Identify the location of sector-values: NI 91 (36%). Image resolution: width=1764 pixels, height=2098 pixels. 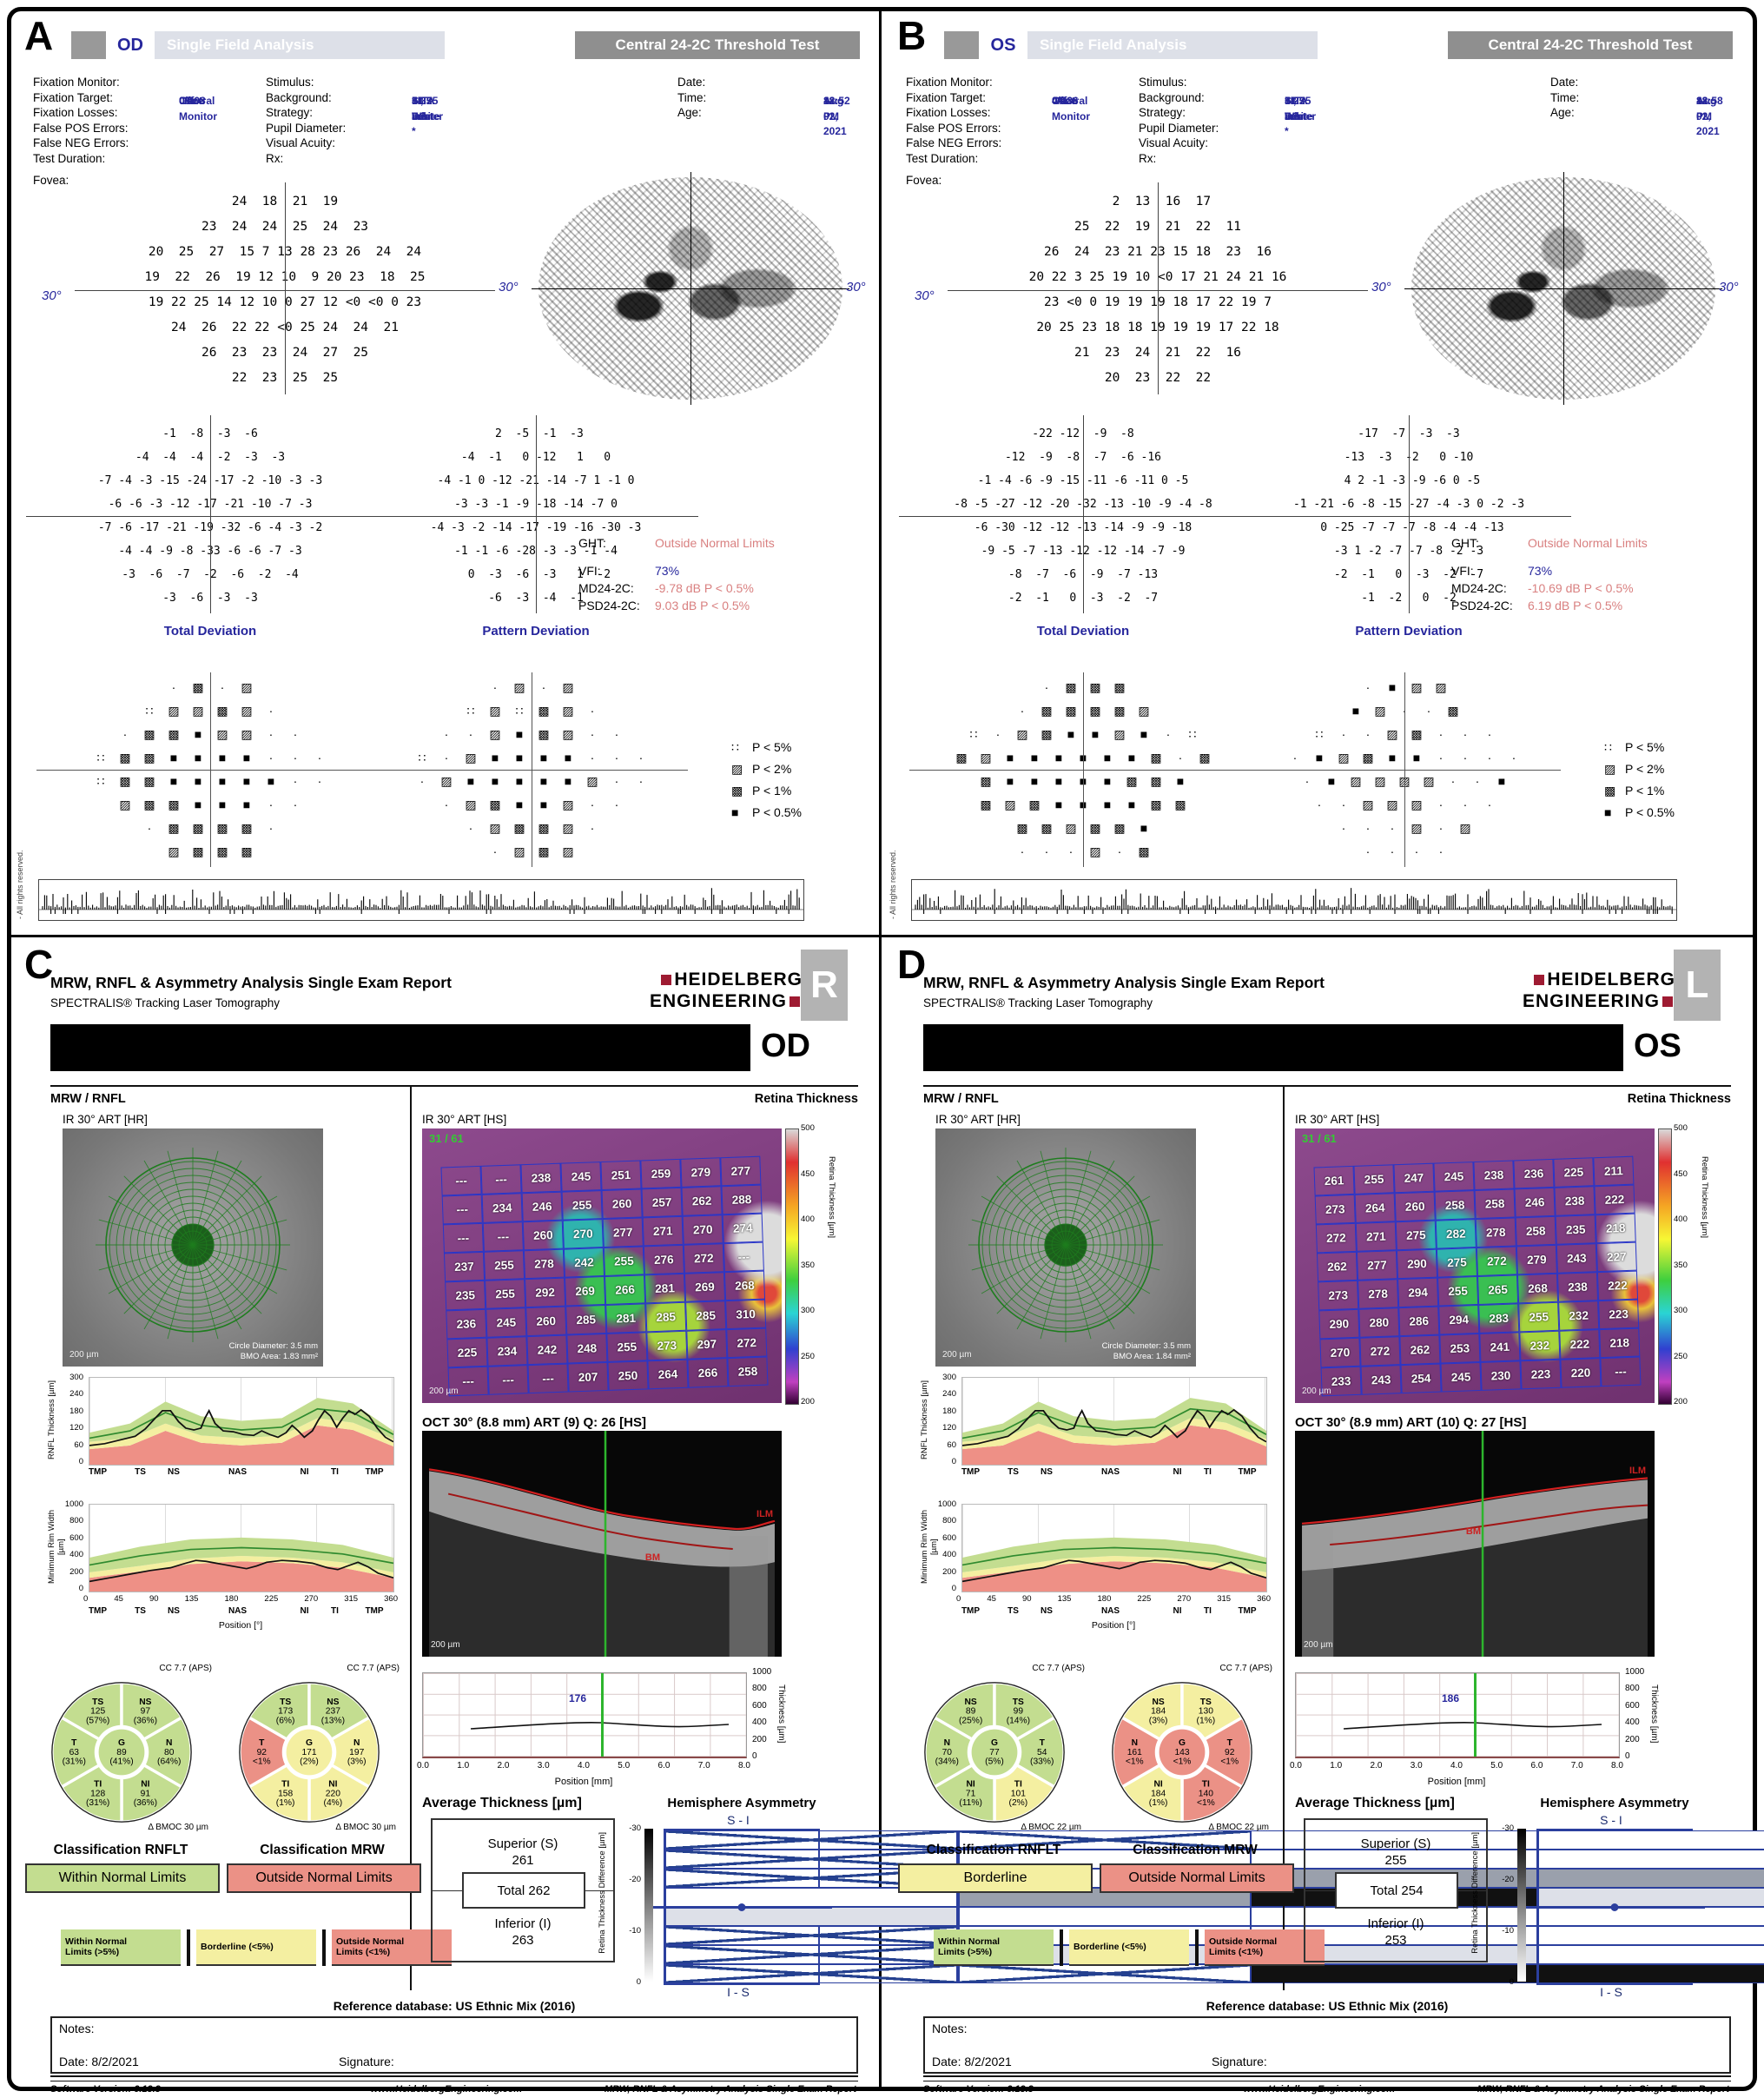
(145, 1794).